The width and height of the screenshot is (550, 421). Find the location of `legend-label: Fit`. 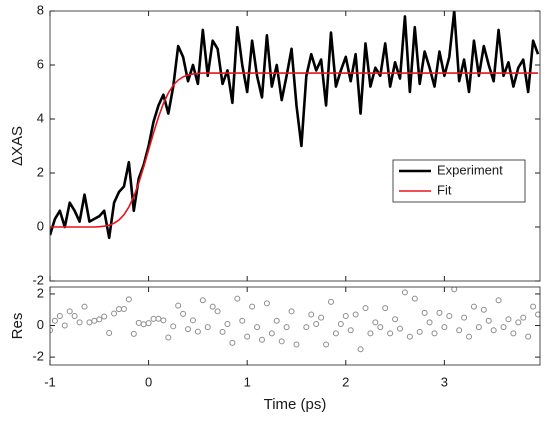

legend-label: Fit is located at coordinates (444, 189).